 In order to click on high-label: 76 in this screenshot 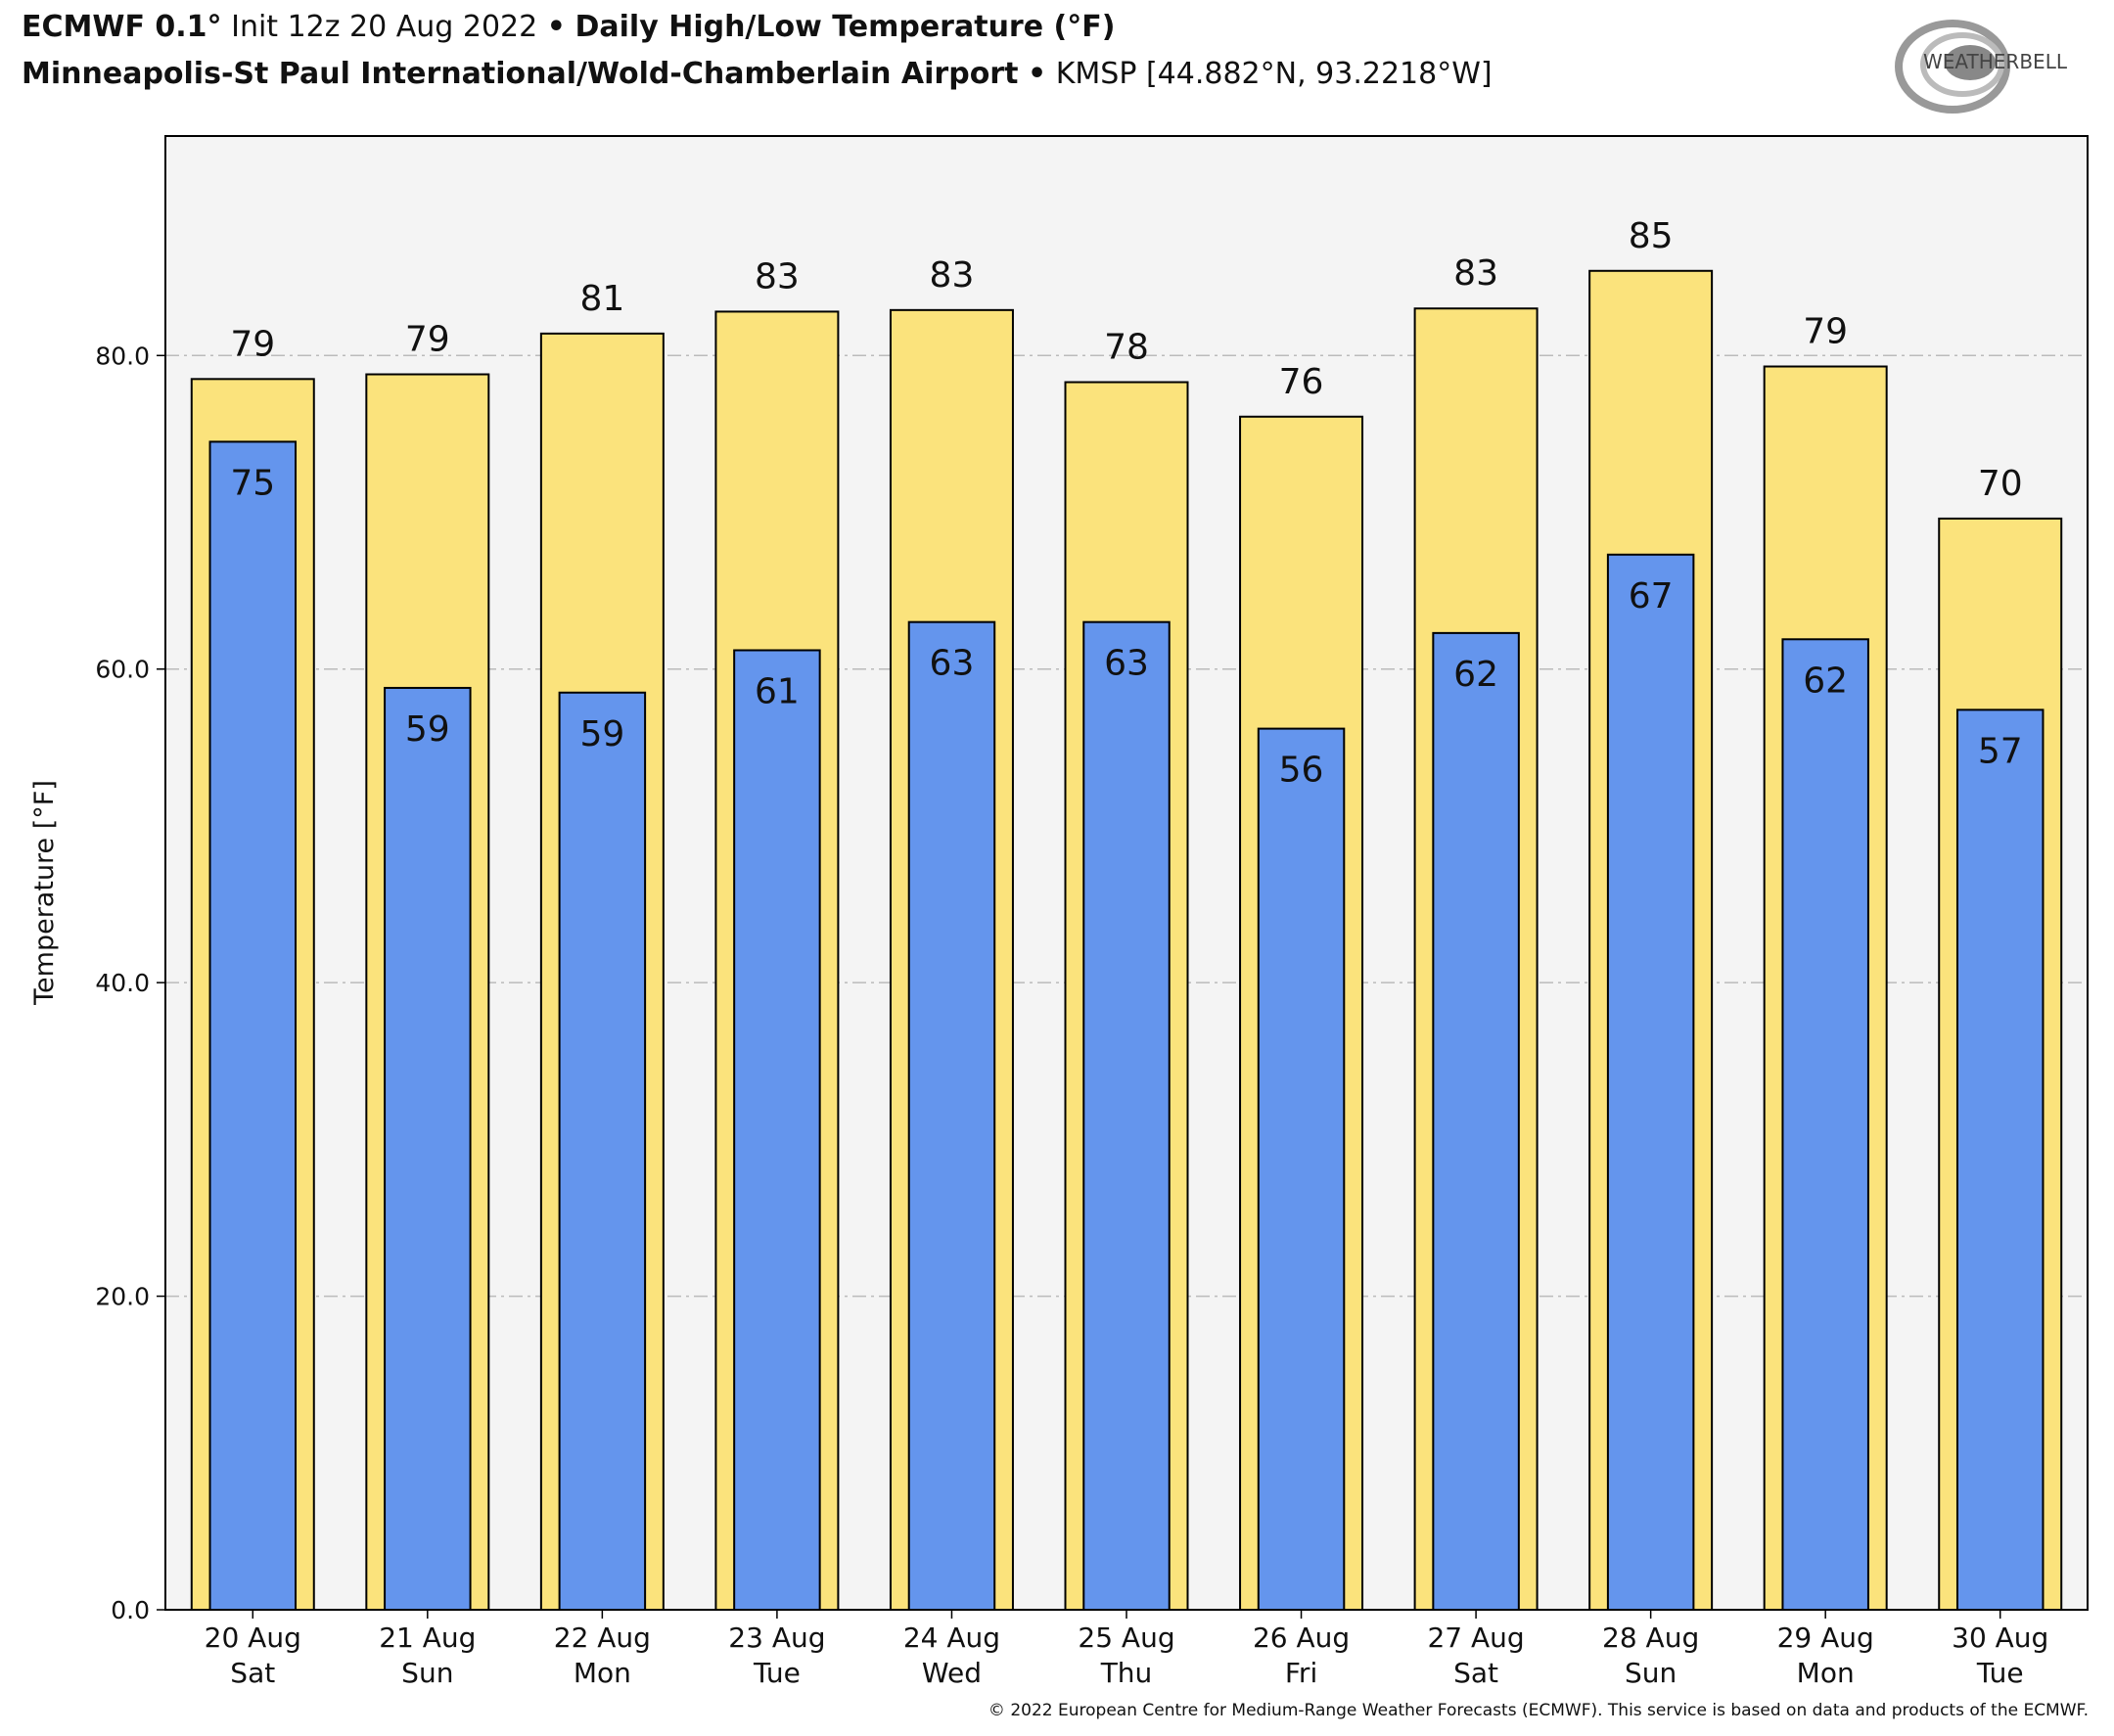, I will do `click(1301, 382)`.